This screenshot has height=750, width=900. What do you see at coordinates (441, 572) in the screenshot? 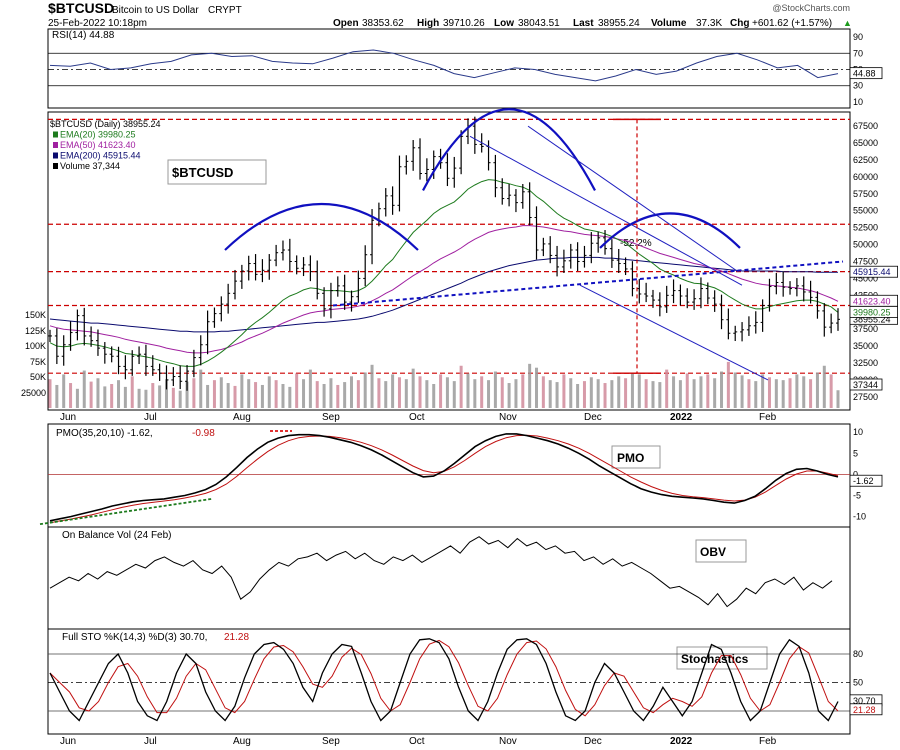
I see `obv-line` at bounding box center [441, 572].